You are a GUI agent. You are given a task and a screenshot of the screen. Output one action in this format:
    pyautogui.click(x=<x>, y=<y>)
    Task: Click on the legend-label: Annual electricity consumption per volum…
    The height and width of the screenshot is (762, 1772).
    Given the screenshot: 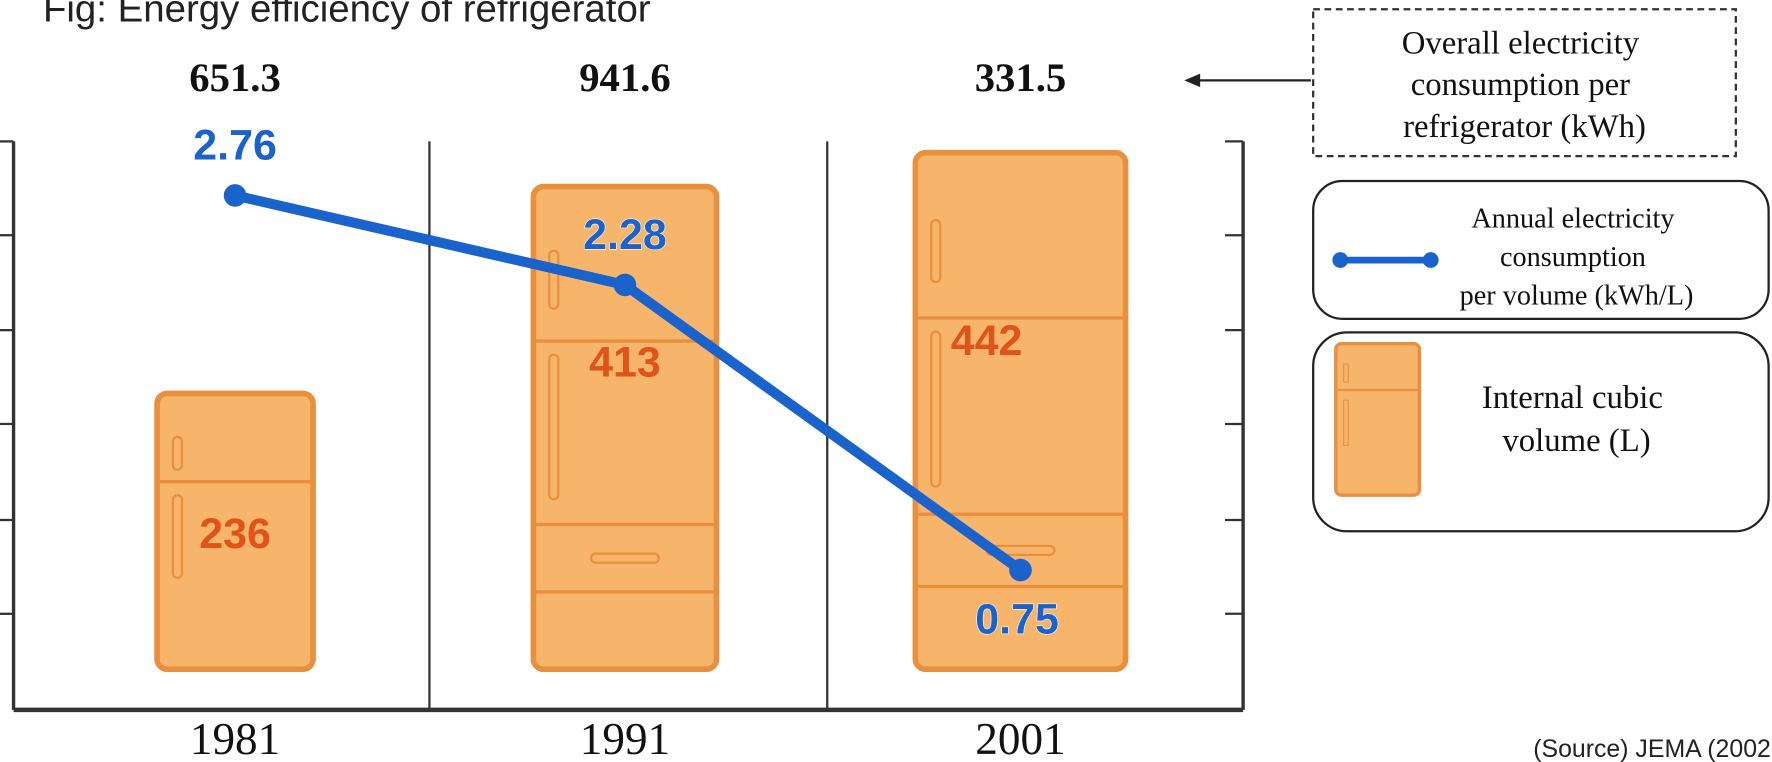 What is the action you would take?
    pyautogui.click(x=1577, y=258)
    